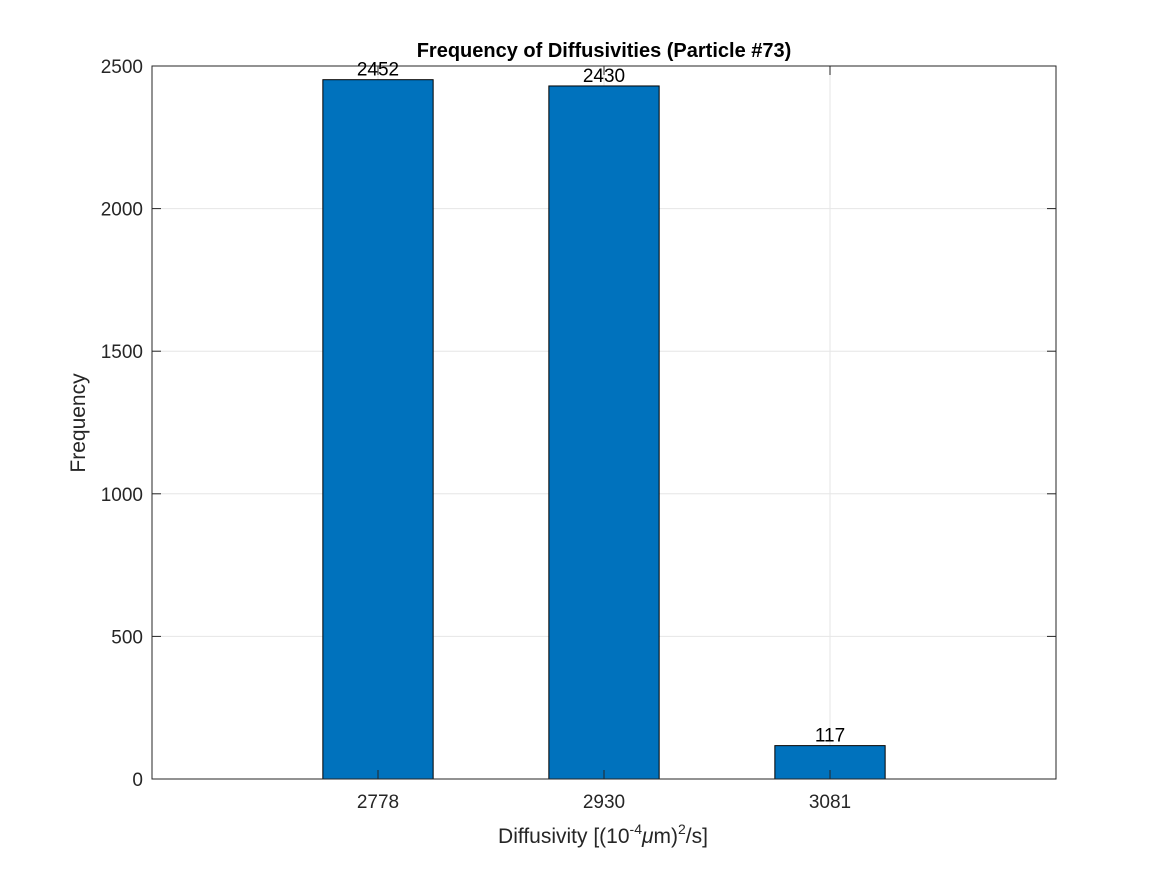 The height and width of the screenshot is (875, 1167). What do you see at coordinates (378, 70) in the screenshot?
I see `bar-data-label: 2452` at bounding box center [378, 70].